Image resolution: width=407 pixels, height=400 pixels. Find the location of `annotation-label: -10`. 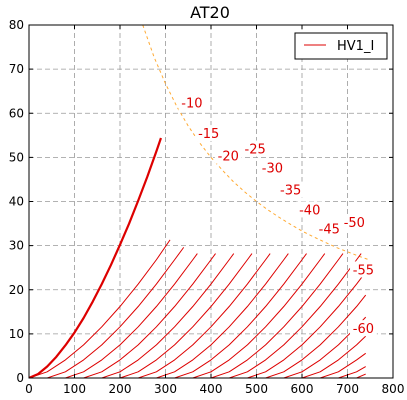

annotation-label: -10 is located at coordinates (191, 104).